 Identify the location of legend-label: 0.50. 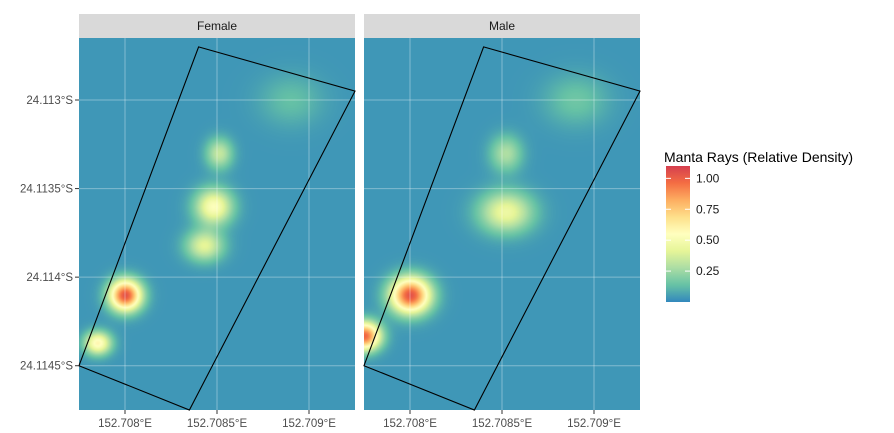
(708, 240).